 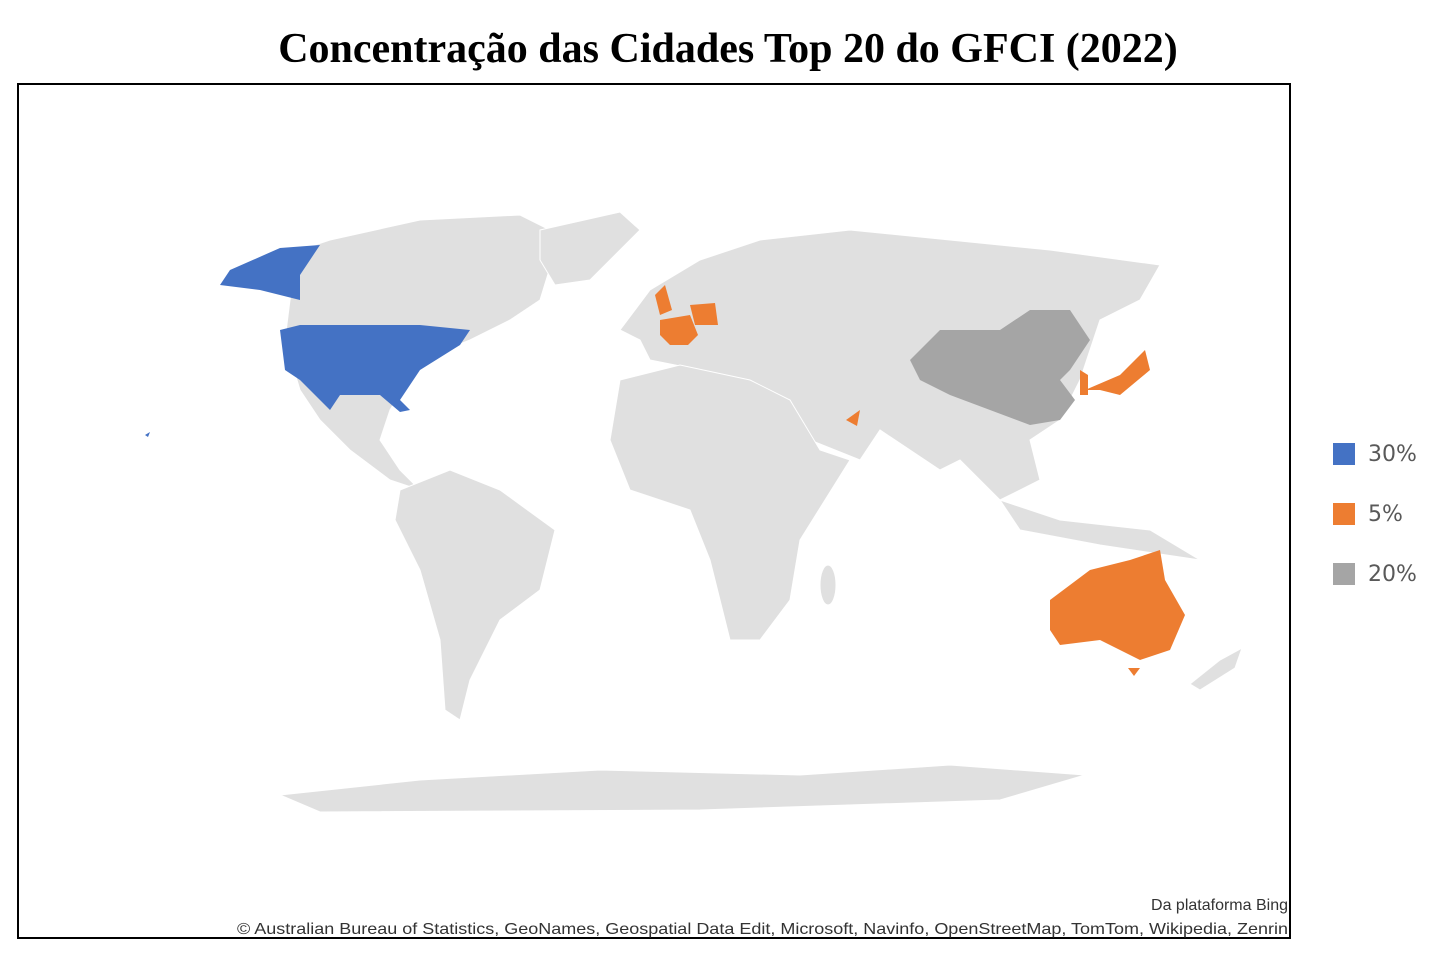 I want to click on japan, so click(x=1117, y=372).